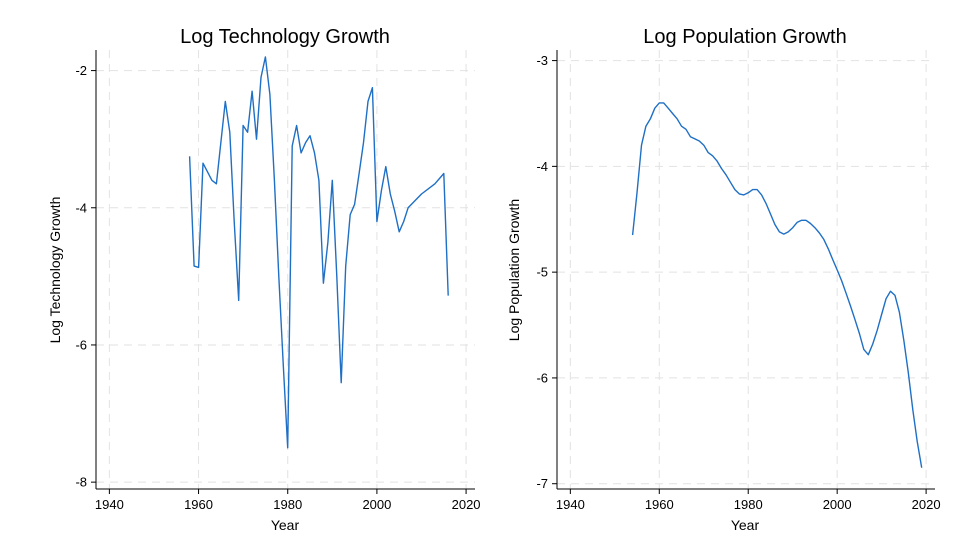  I want to click on y-tick-label: -2, so click(81, 70).